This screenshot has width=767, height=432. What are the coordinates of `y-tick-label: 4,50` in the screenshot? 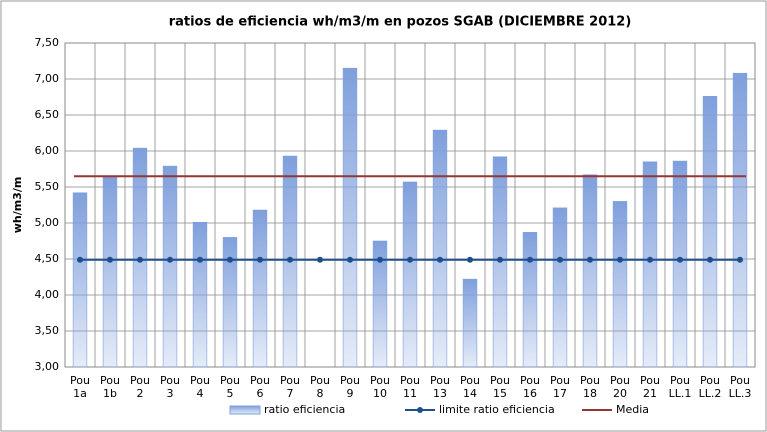 It's located at (47, 258).